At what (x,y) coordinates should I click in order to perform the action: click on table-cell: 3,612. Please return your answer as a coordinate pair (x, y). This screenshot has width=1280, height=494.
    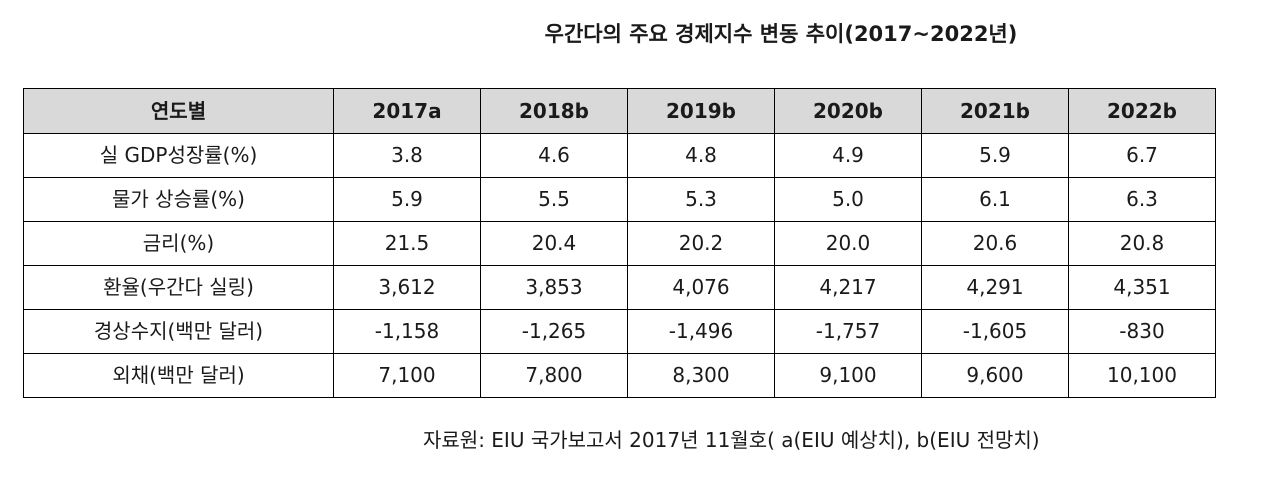
    Looking at the image, I should click on (407, 287).